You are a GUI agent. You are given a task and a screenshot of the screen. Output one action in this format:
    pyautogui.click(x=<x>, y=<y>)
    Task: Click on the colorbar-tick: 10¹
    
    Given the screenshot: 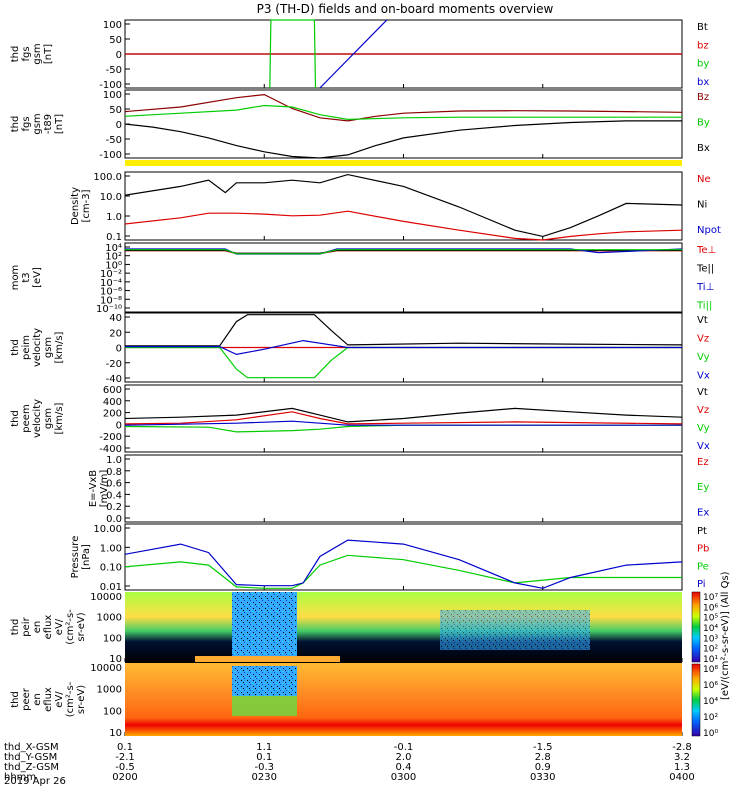 What is the action you would take?
    pyautogui.click(x=710, y=660)
    